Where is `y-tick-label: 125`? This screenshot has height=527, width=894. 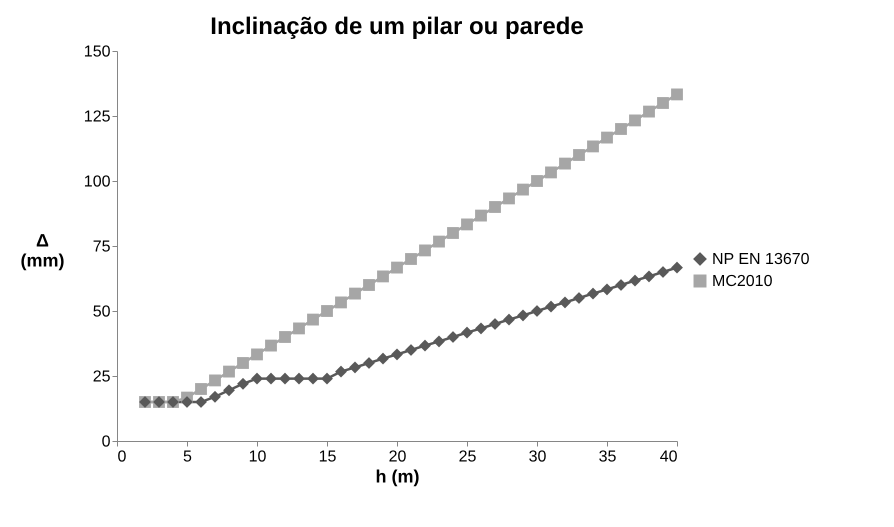
y-tick-label: 125 is located at coordinates (97, 117).